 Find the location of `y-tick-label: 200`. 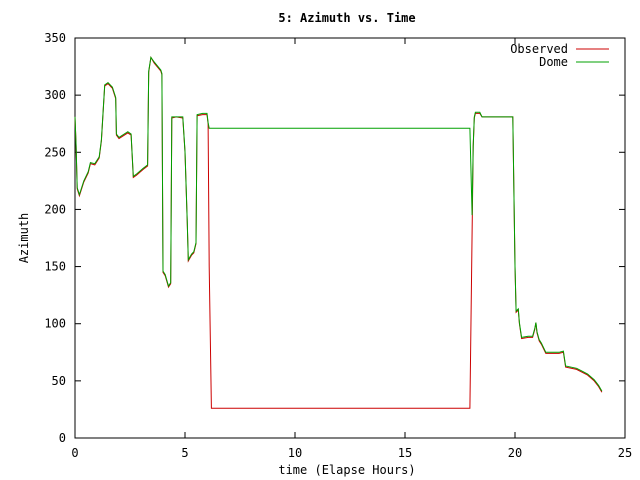

y-tick-label: 200 is located at coordinates (55, 209).